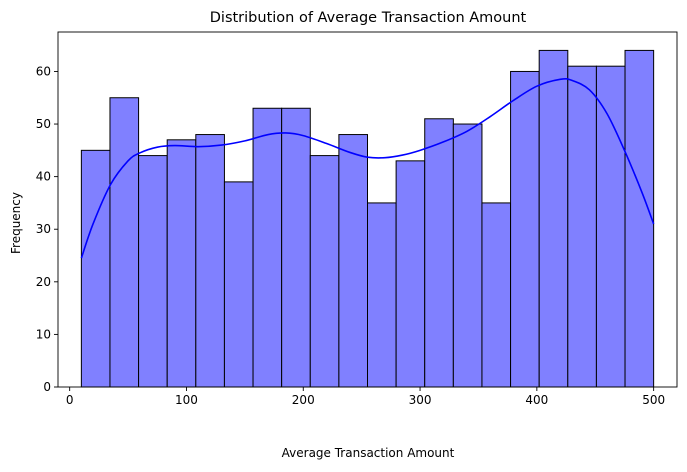 The width and height of the screenshot is (687, 472). What do you see at coordinates (303, 400) in the screenshot?
I see `x-tick-label: 200` at bounding box center [303, 400].